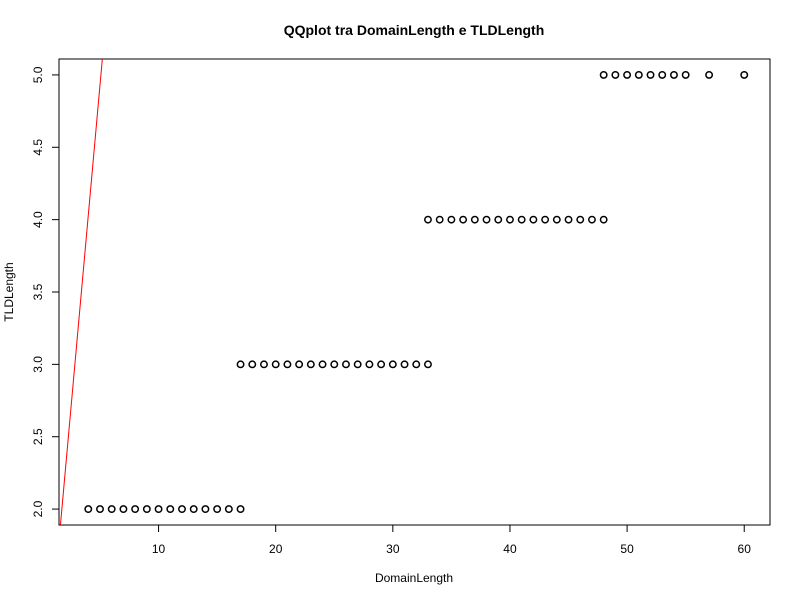 Image resolution: width=800 pixels, height=600 pixels. Describe the element at coordinates (414, 30) in the screenshot. I see `chart-title: QQplot tra DomainLength e TLDLength` at that location.